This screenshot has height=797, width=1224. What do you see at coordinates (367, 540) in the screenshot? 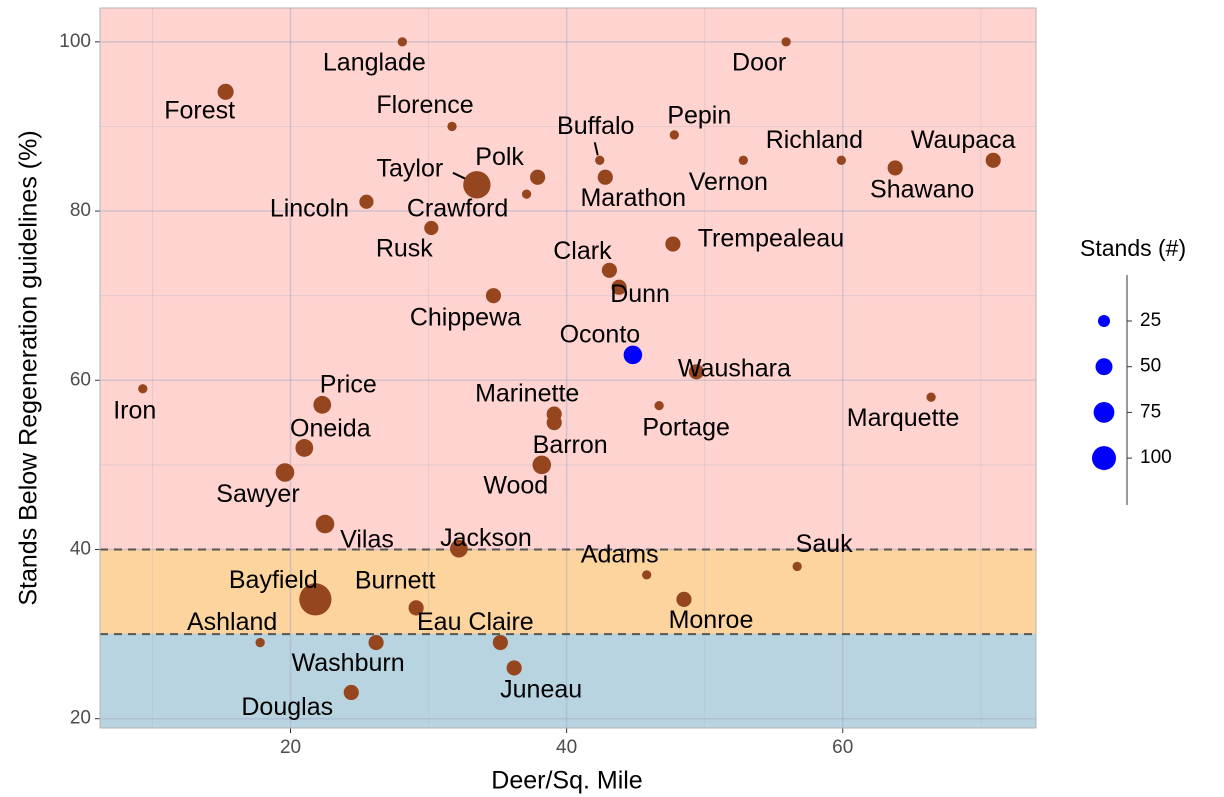
I see `point-label: Vilas` at bounding box center [367, 540].